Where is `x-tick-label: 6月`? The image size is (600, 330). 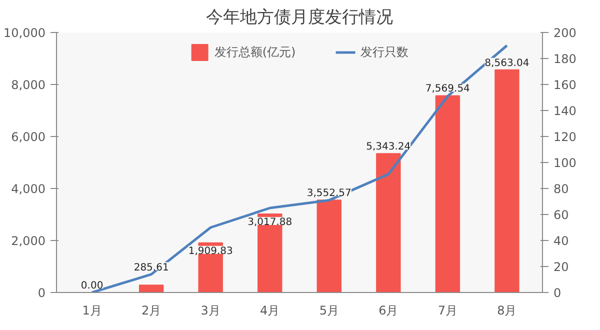
x-tick-label: 6月 is located at coordinates (388, 311).